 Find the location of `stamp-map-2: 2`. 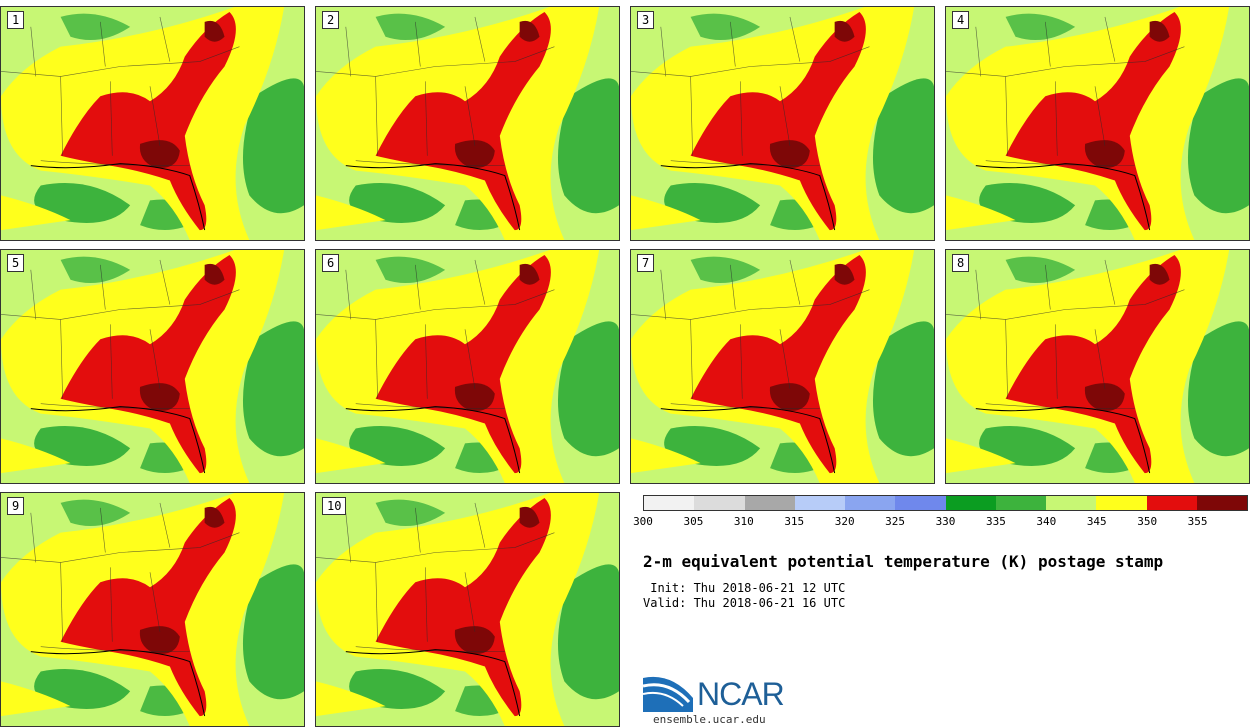

stamp-map-2: 2 is located at coordinates (467, 123).